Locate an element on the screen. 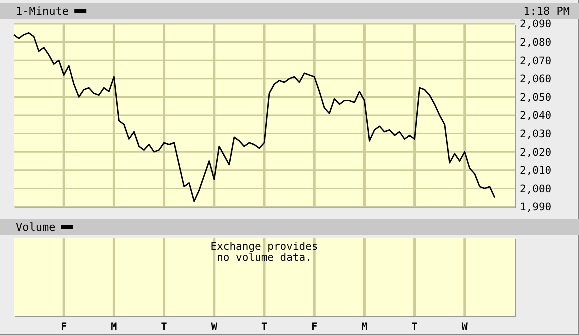  y-tick-label: 2,050 is located at coordinates (536, 98).